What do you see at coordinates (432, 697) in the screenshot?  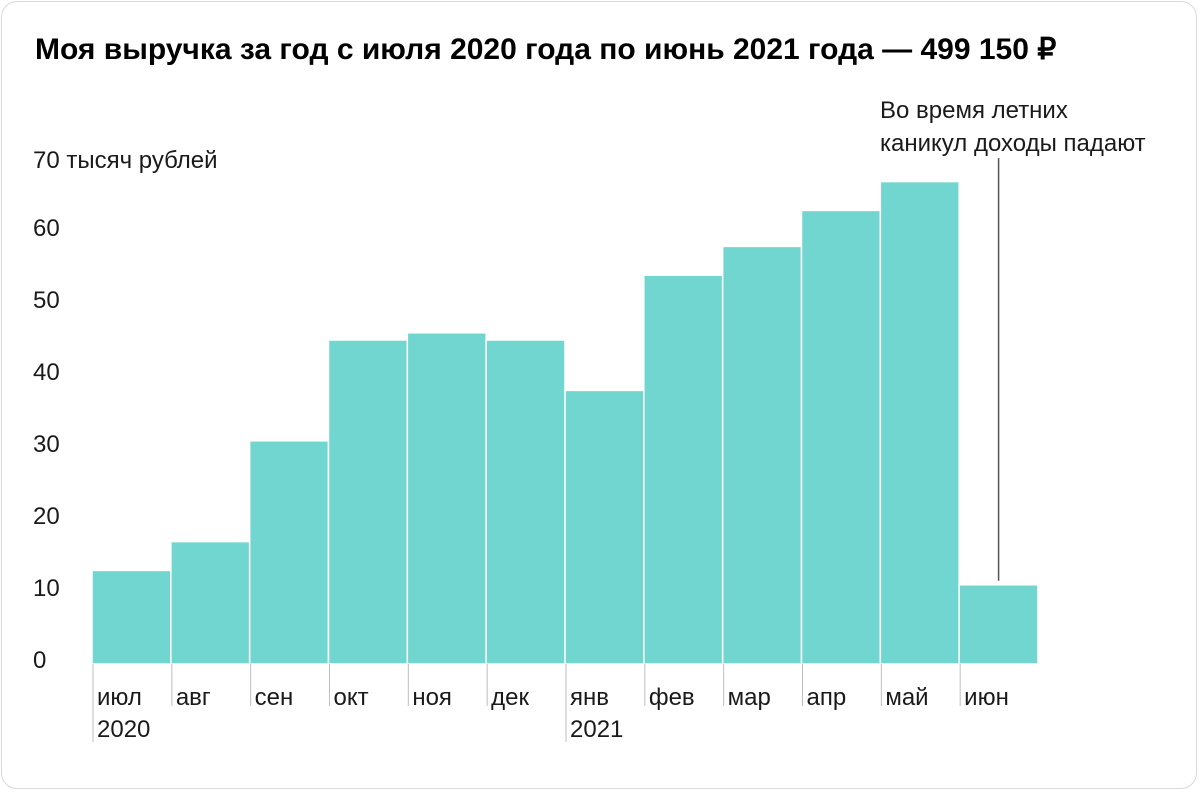 I see `x-tick-label: ноя` at bounding box center [432, 697].